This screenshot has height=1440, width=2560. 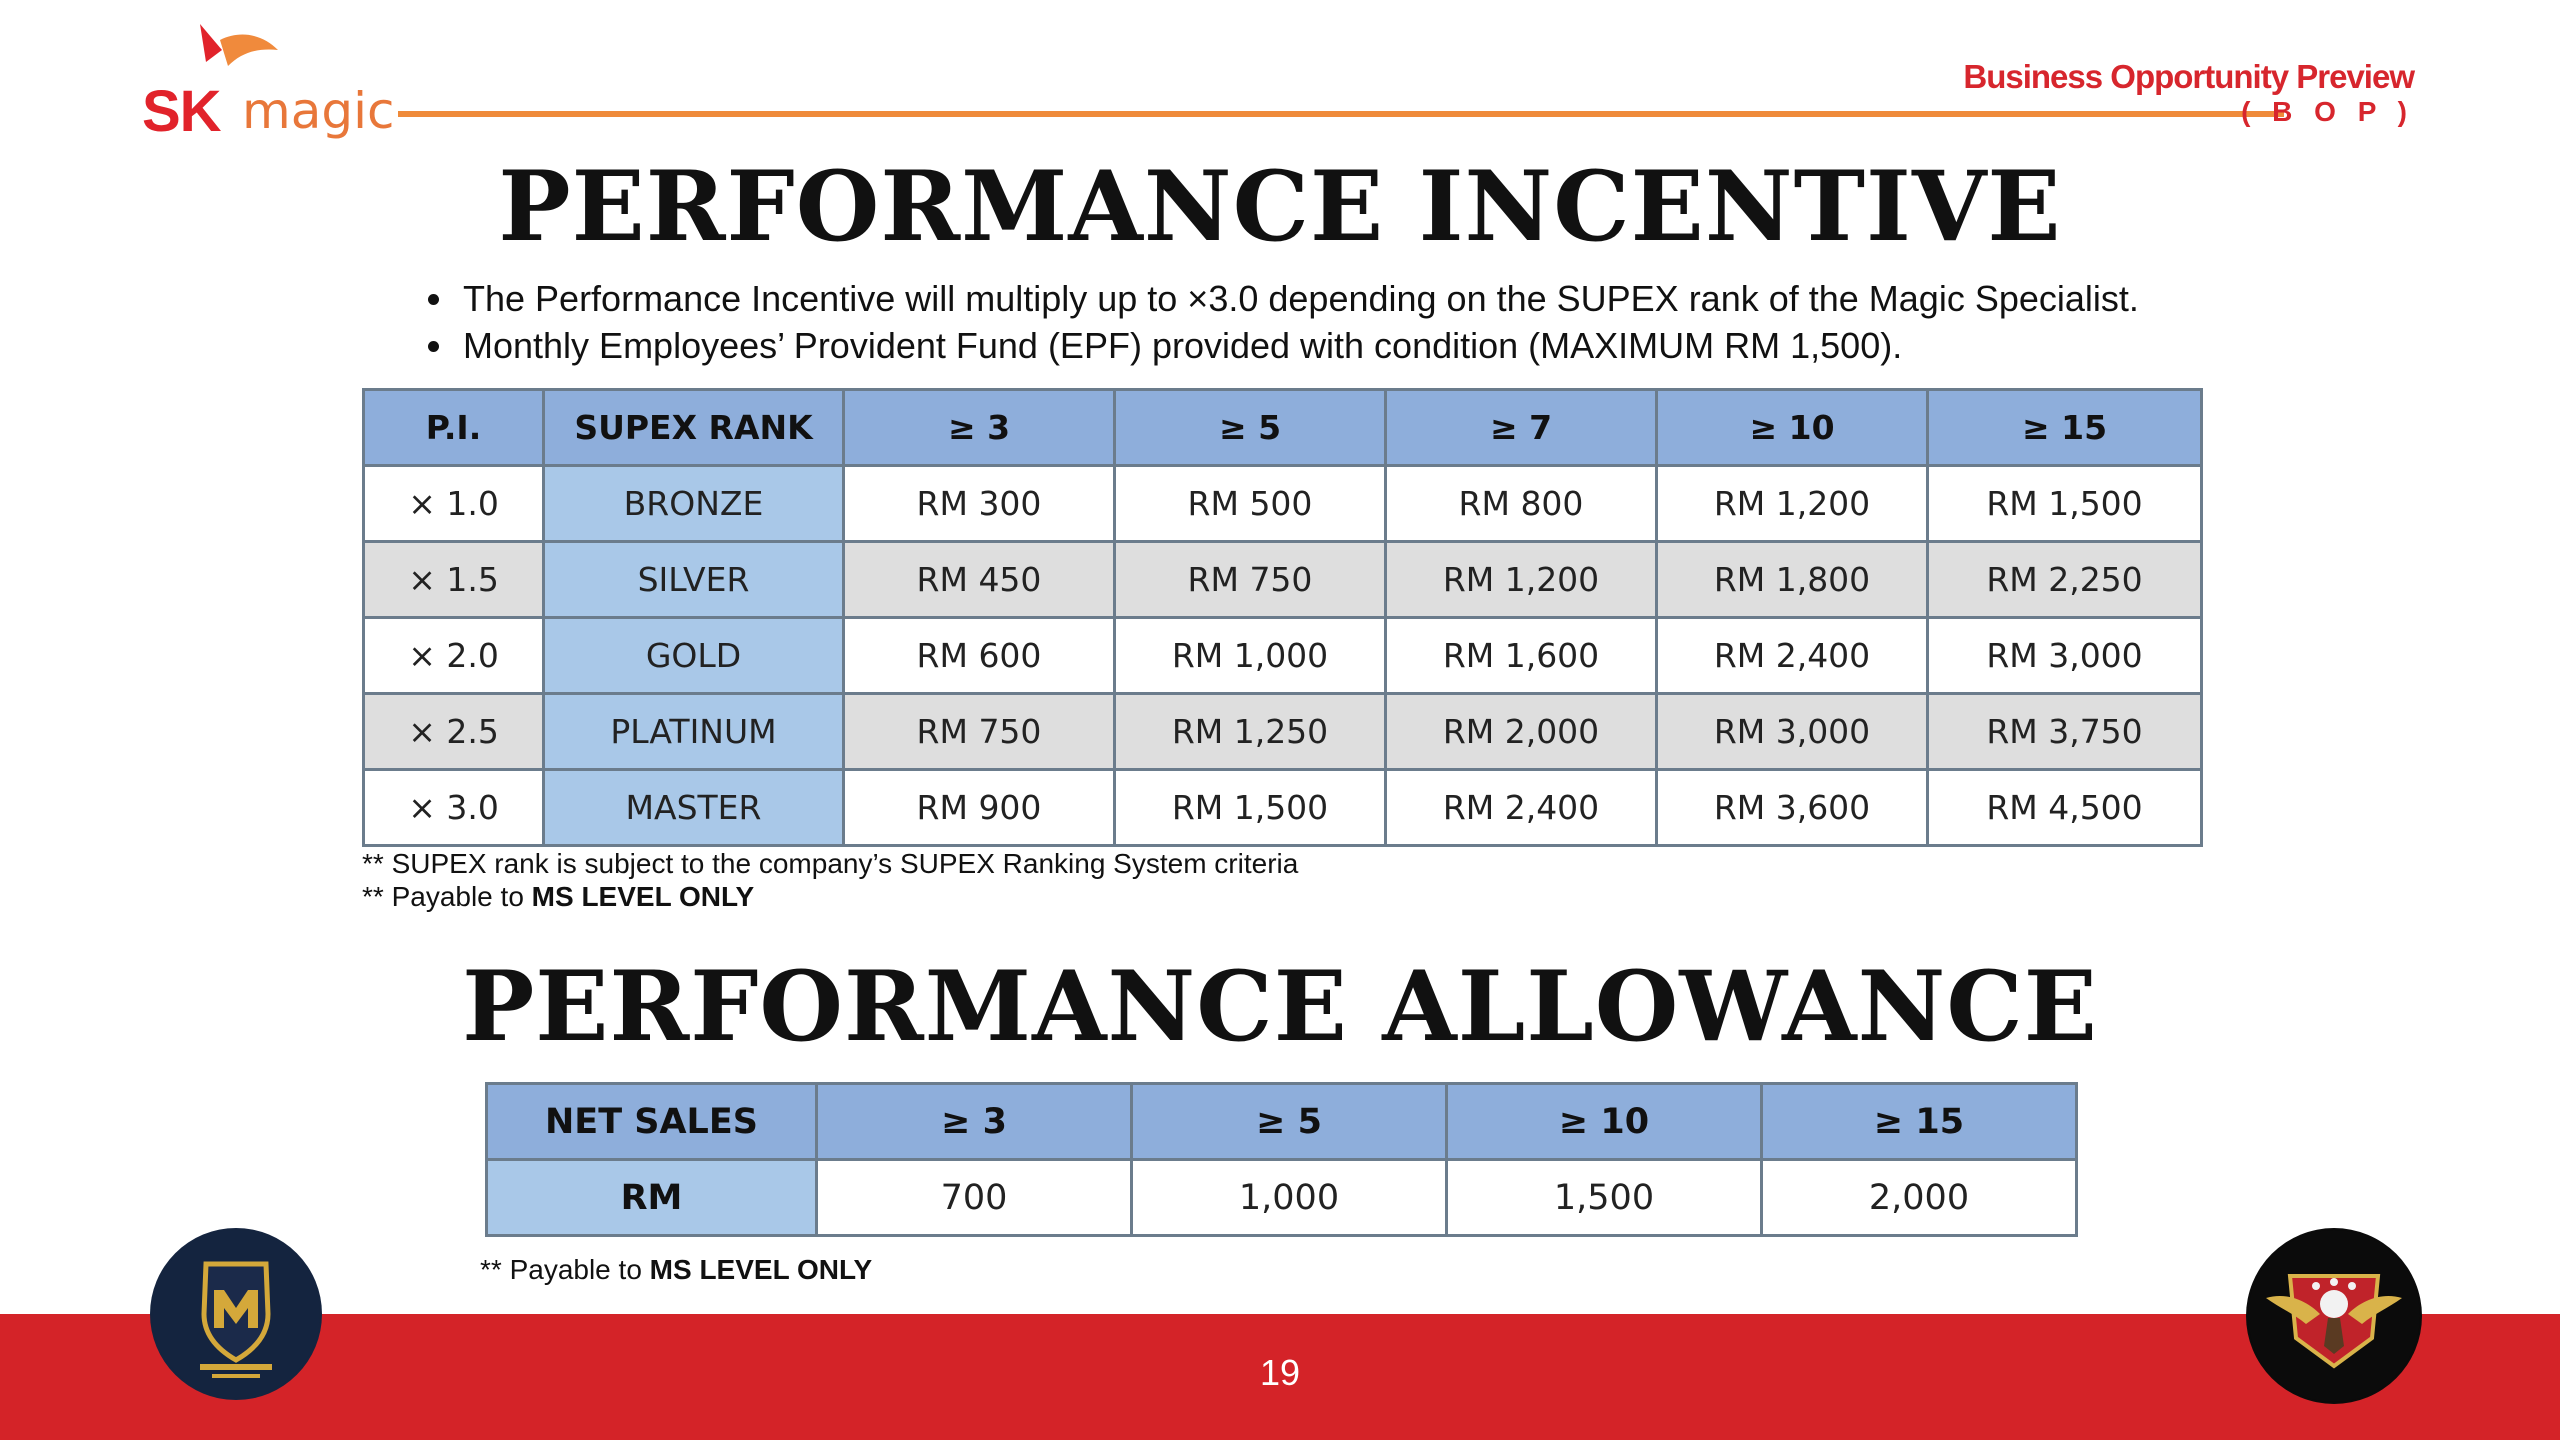 What do you see at coordinates (979, 579) in the screenshot?
I see `table-cell: RM 450` at bounding box center [979, 579].